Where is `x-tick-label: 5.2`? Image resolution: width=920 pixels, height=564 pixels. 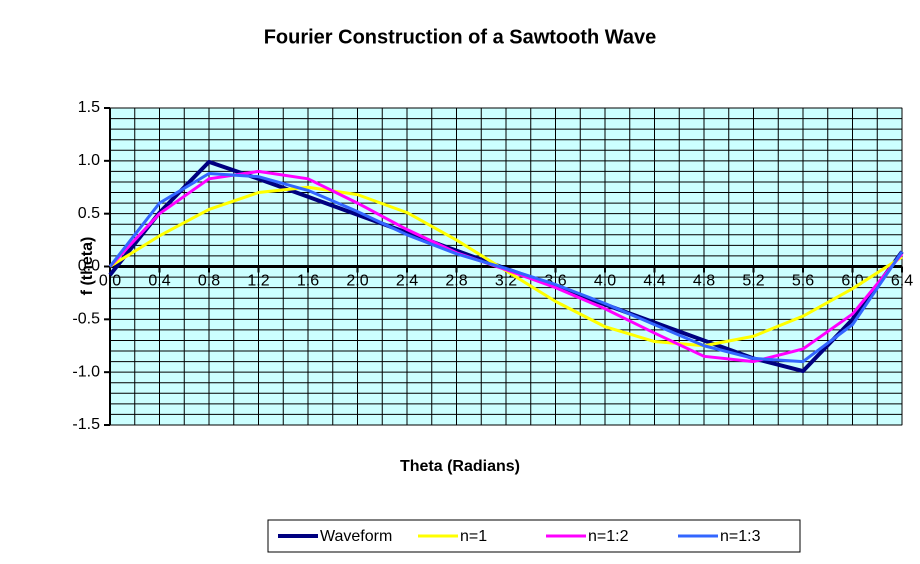
x-tick-label: 5.2 is located at coordinates (753, 281).